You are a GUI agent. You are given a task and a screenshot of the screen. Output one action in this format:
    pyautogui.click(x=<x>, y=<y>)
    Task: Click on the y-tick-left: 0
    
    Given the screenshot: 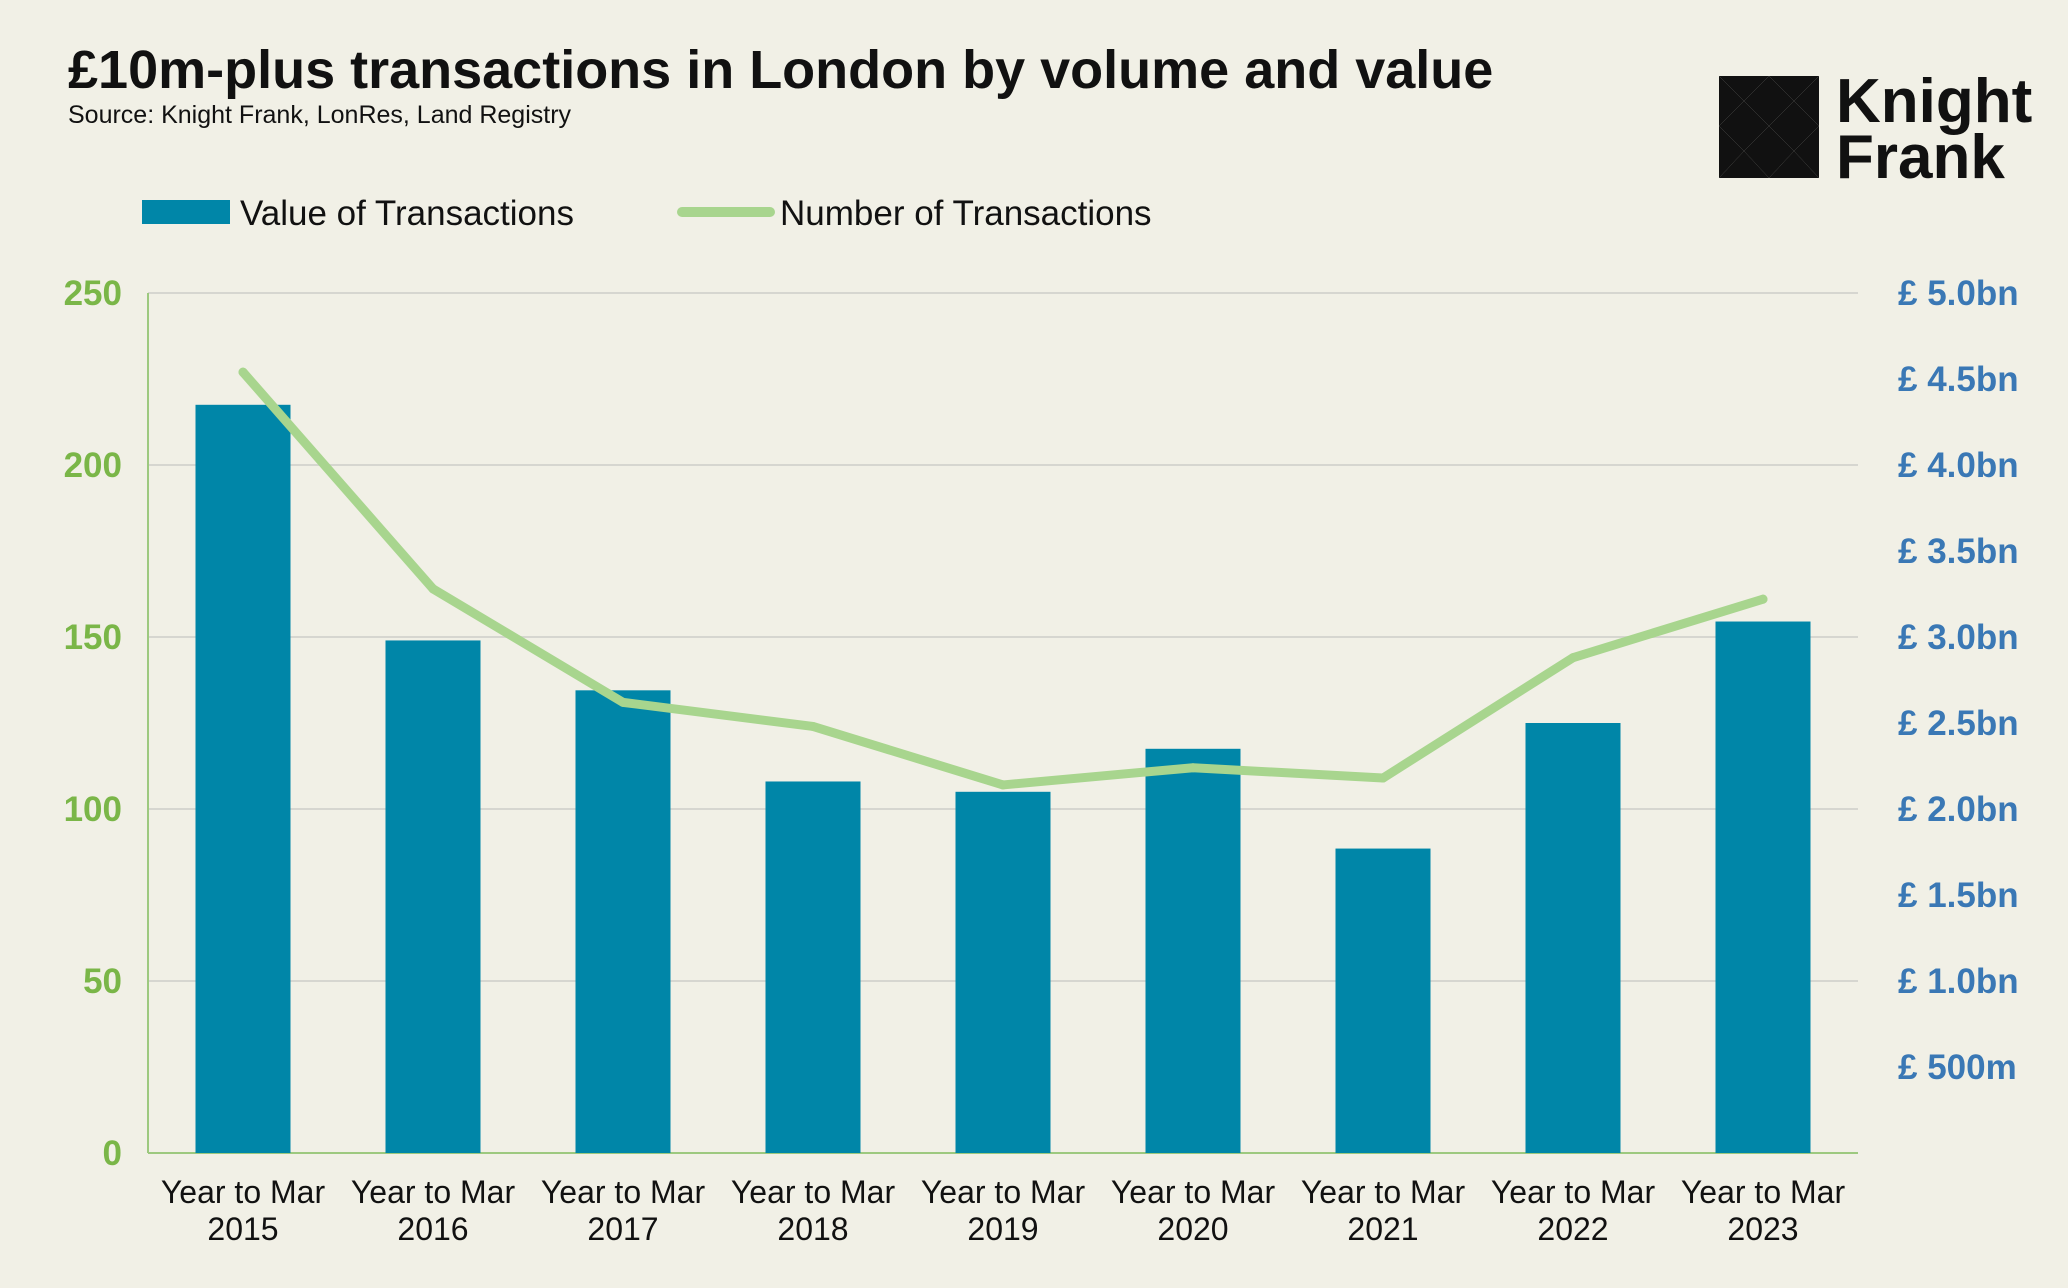 What is the action you would take?
    pyautogui.click(x=112, y=1153)
    